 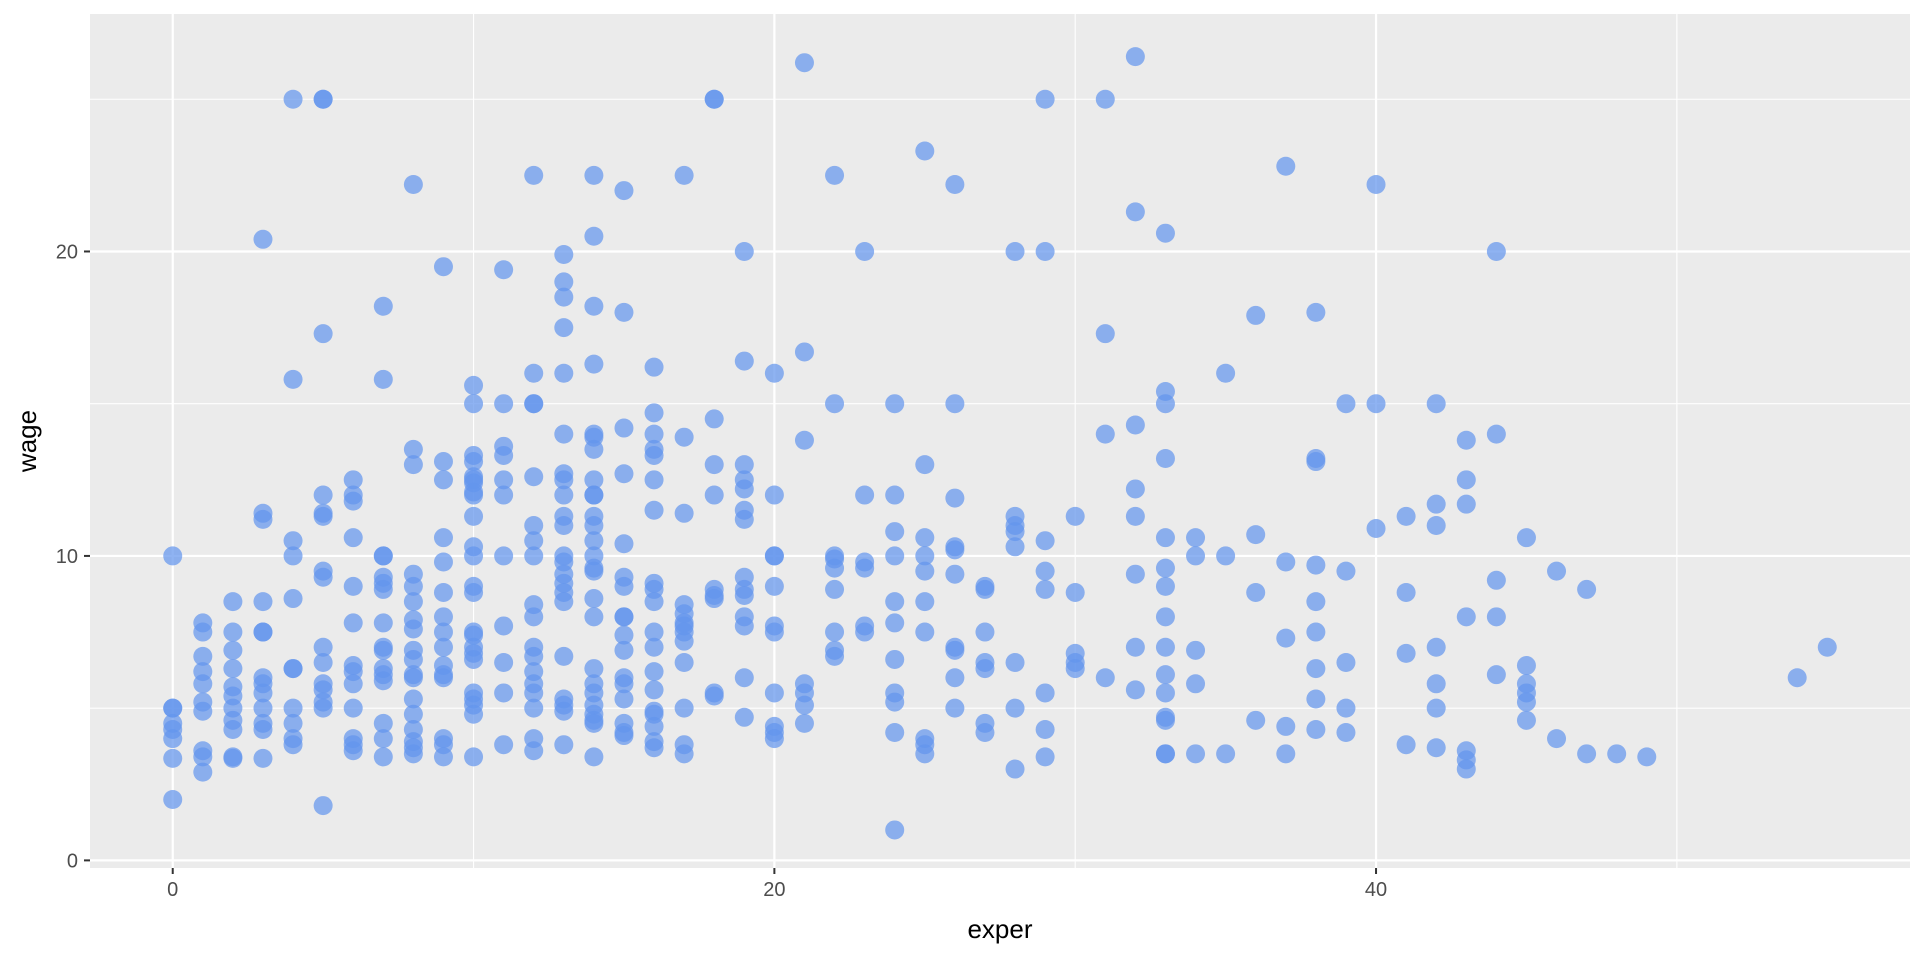 What do you see at coordinates (67, 557) in the screenshot?
I see `y-tick-label: 10` at bounding box center [67, 557].